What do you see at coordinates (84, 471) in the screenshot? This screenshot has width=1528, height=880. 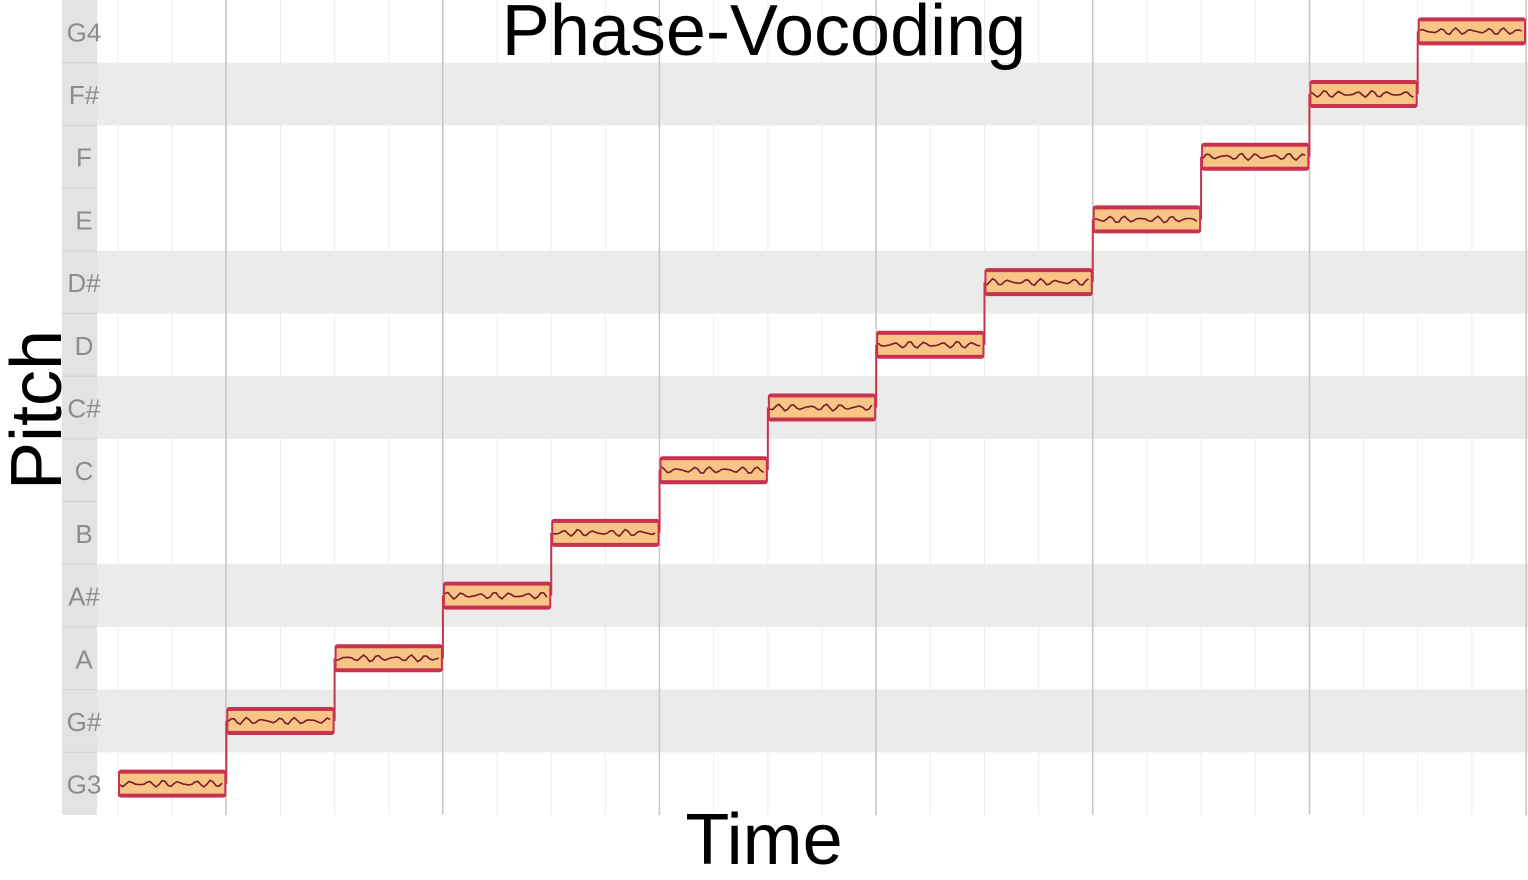 I see `y-tick-label: C` at bounding box center [84, 471].